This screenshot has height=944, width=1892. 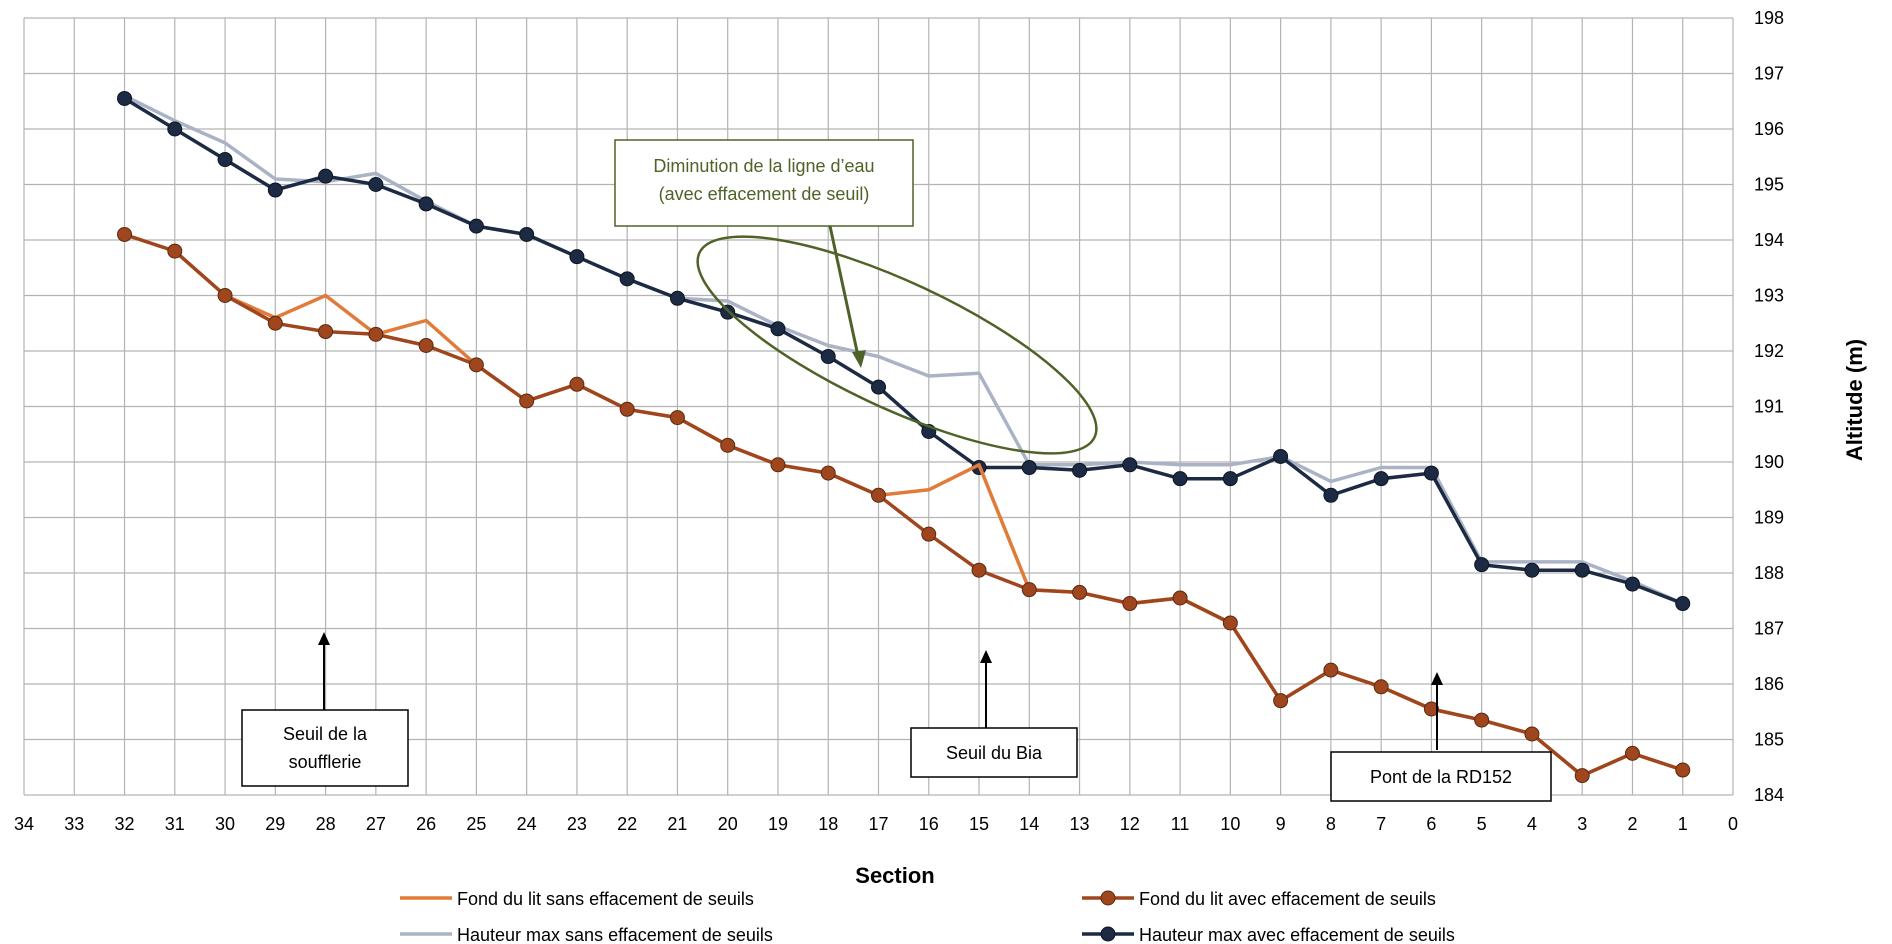 I want to click on x-tick-label: 33, so click(x=74, y=824).